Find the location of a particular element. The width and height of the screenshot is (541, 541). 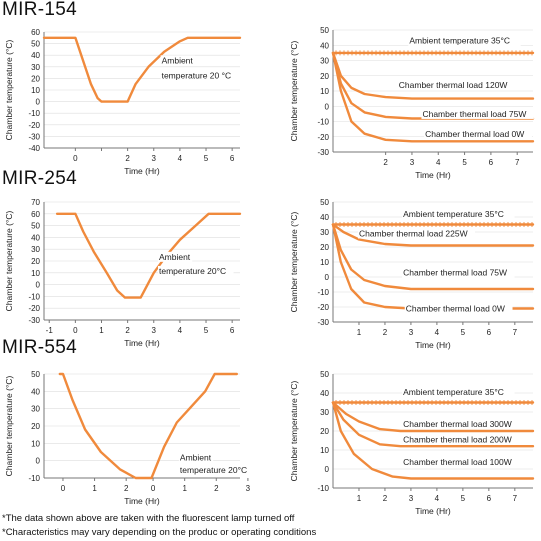

series-annotation: Chamber thermal load 75W is located at coordinates (474, 114).